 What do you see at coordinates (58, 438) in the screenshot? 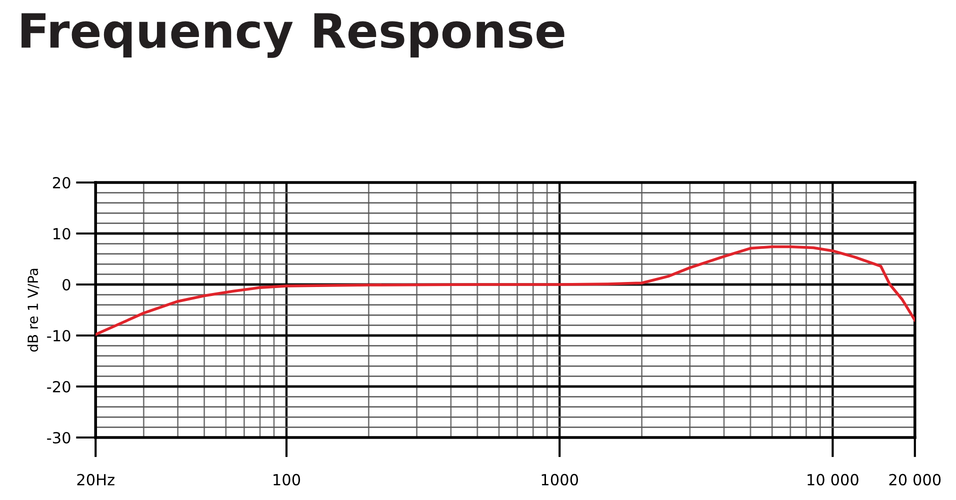
I see `y-tick-label: -30` at bounding box center [58, 438].